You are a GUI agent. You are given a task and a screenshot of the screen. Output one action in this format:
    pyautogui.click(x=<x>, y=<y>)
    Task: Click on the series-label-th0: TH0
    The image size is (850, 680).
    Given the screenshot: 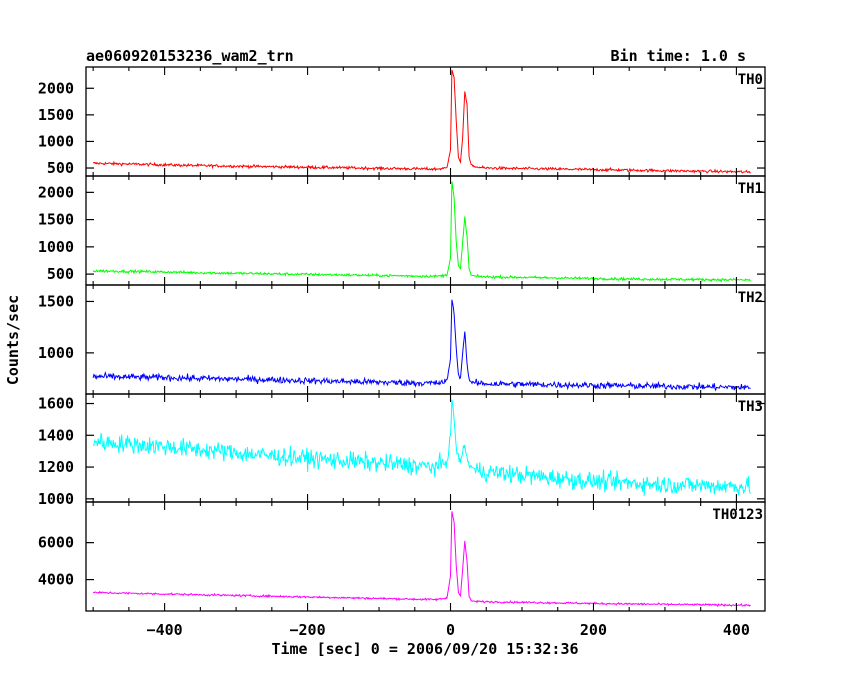 What is the action you would take?
    pyautogui.click(x=750, y=80)
    